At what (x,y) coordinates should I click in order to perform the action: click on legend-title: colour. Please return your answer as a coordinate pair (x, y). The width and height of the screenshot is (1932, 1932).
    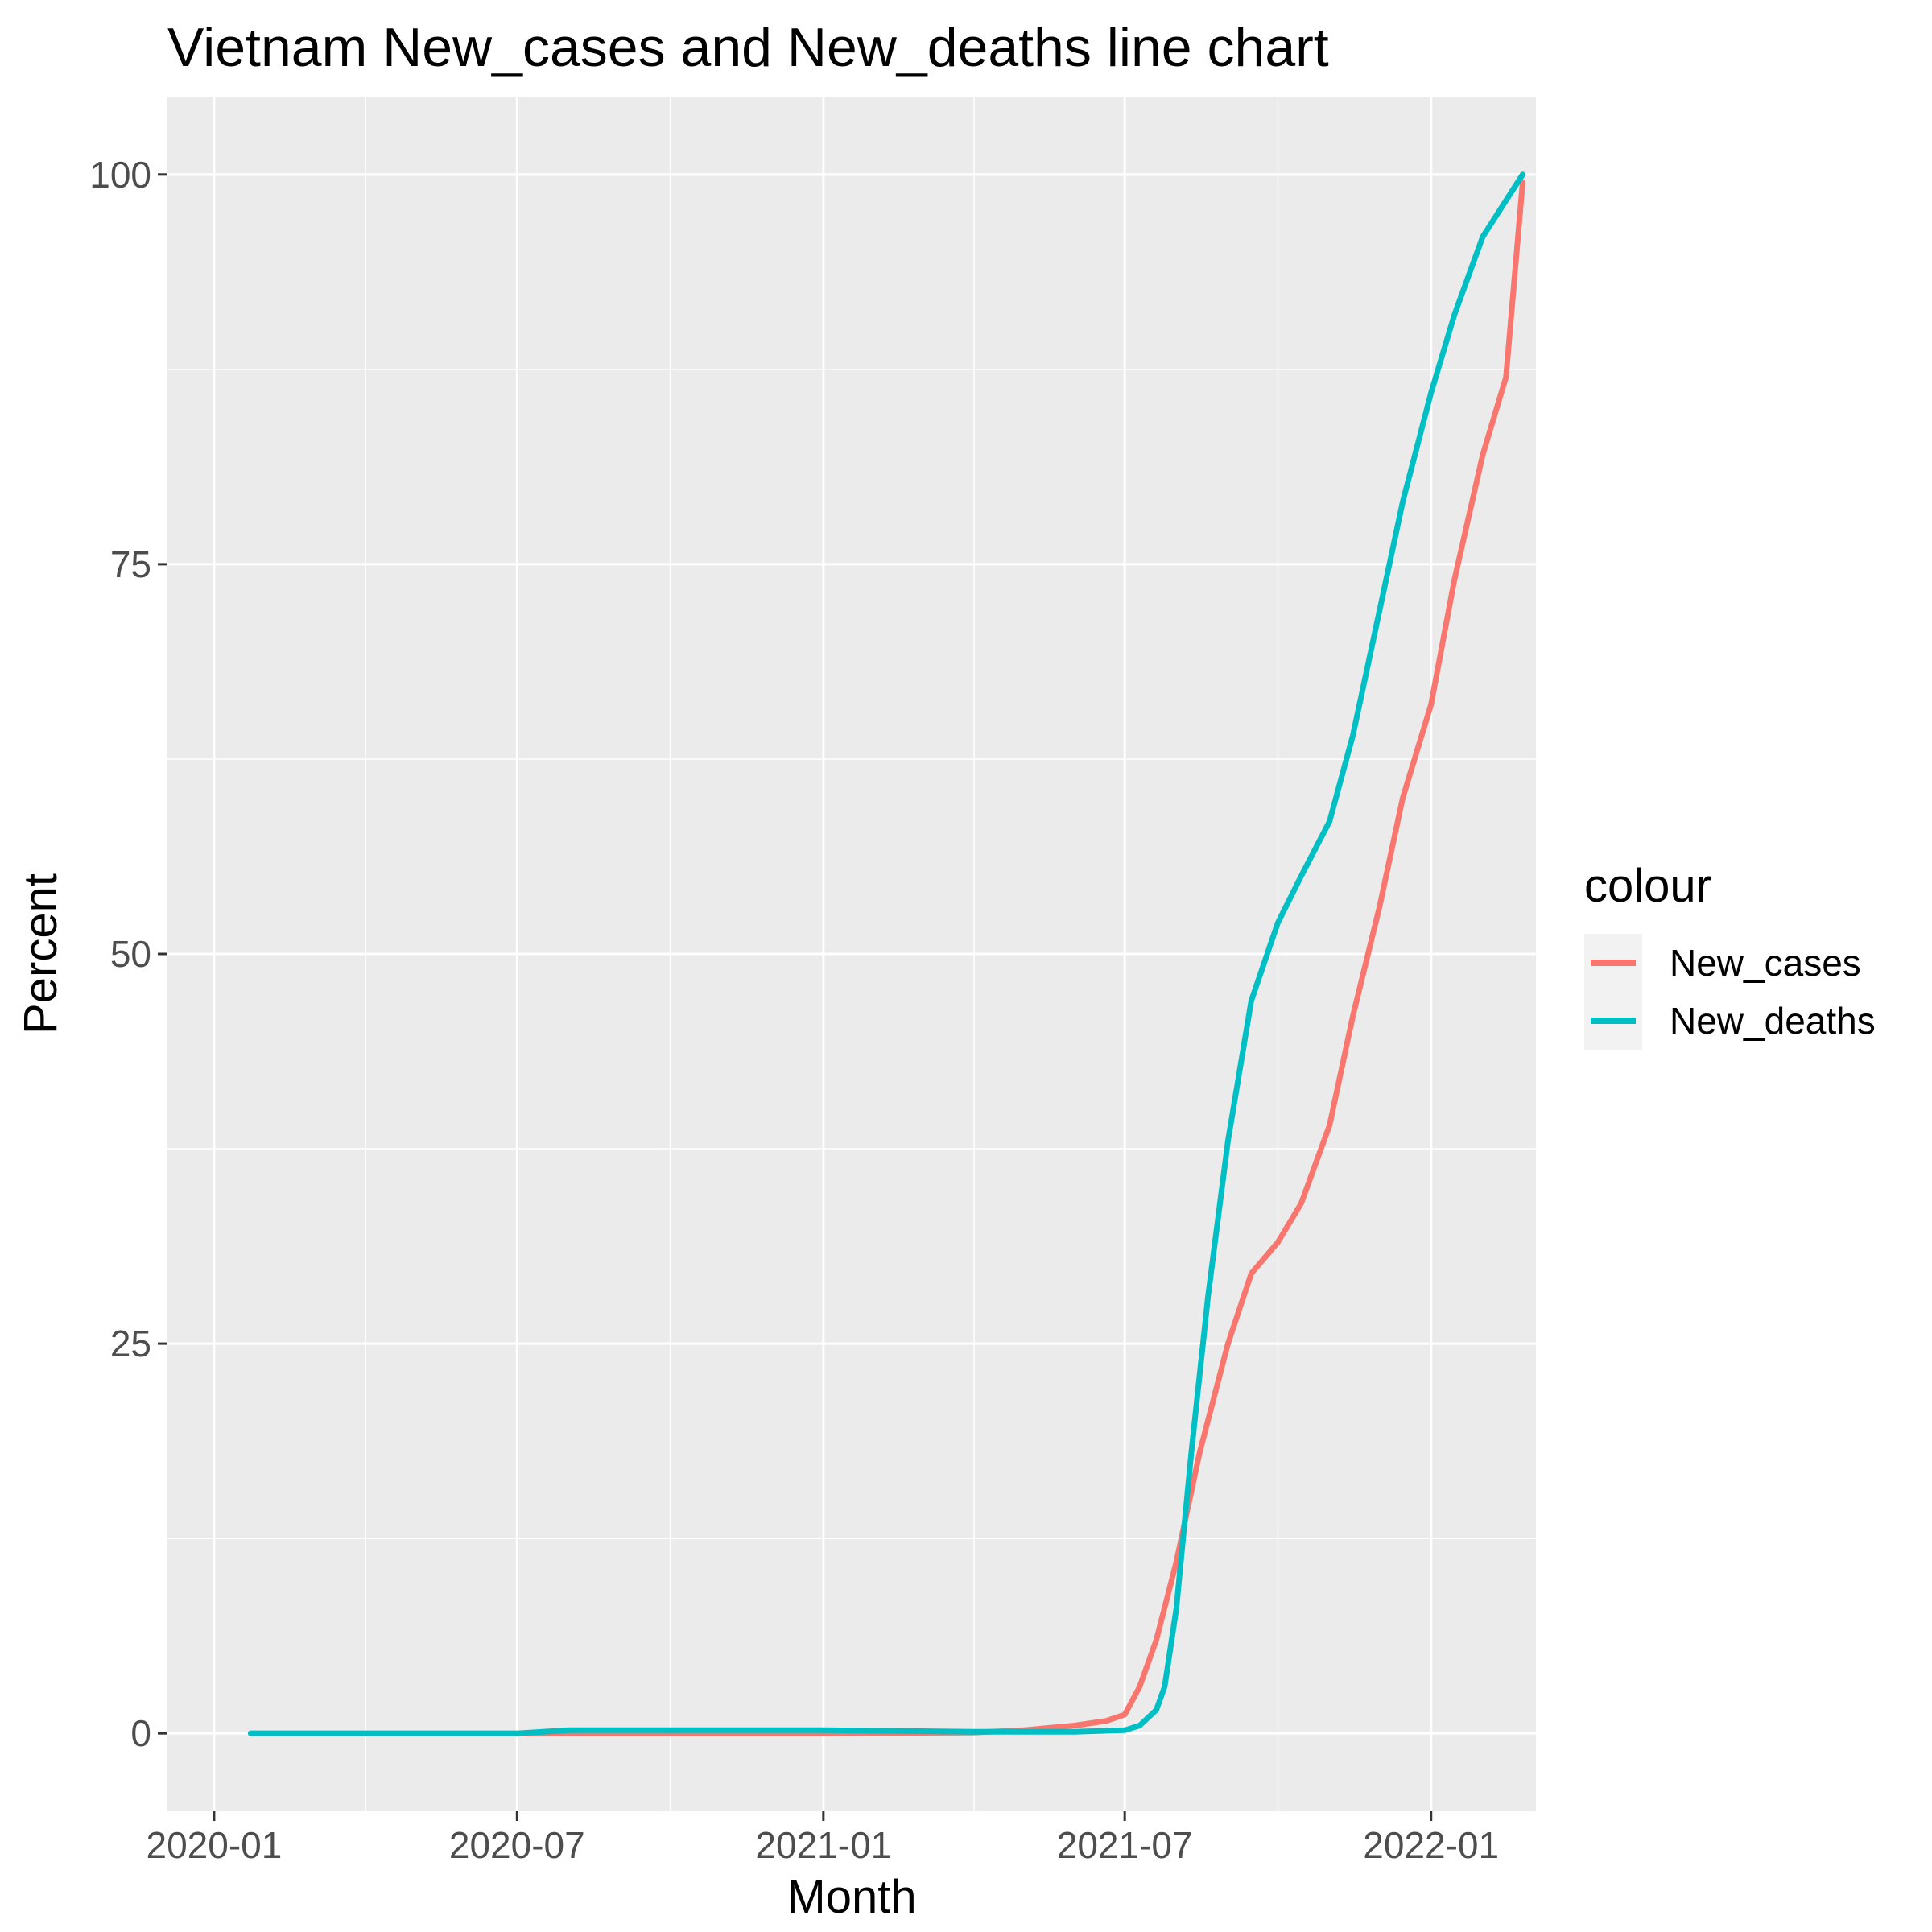
    Looking at the image, I should click on (1647, 886).